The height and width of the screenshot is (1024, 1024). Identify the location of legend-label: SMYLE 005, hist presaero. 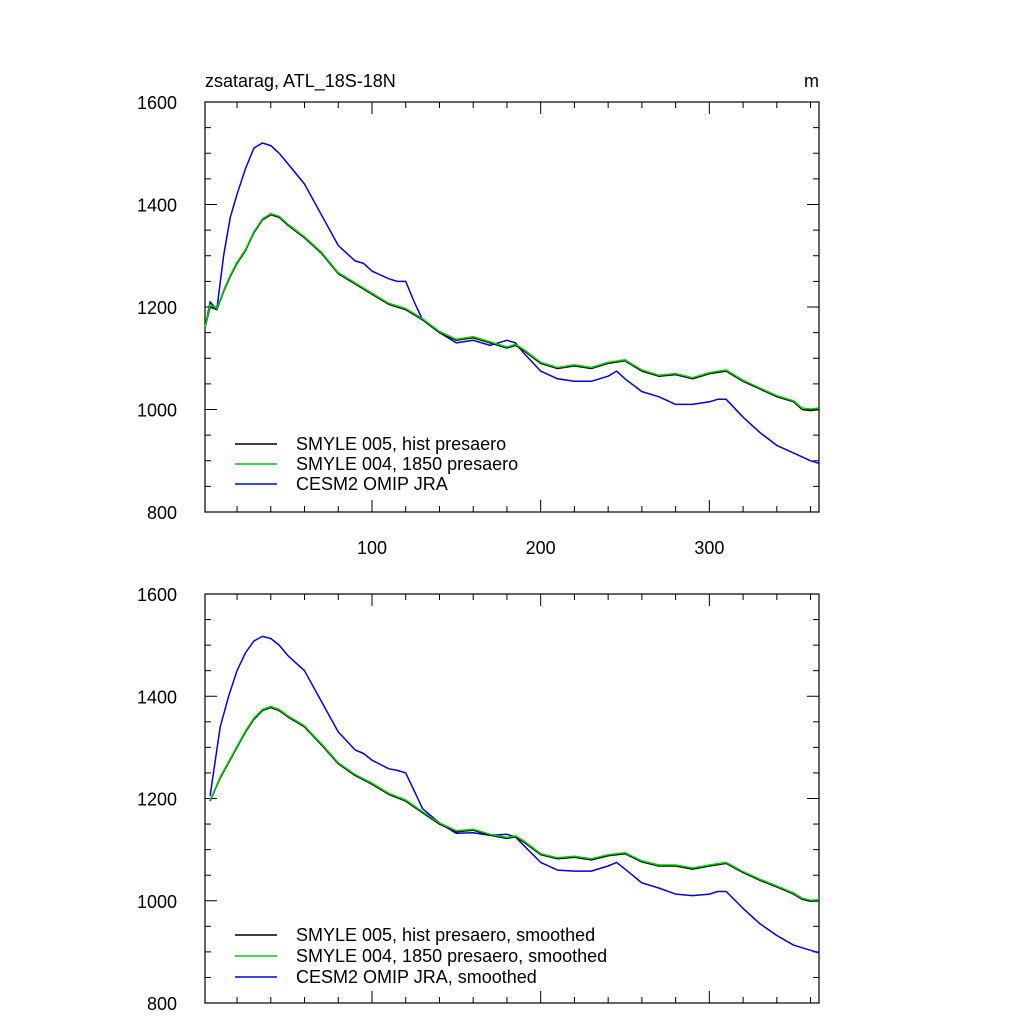
(401, 444).